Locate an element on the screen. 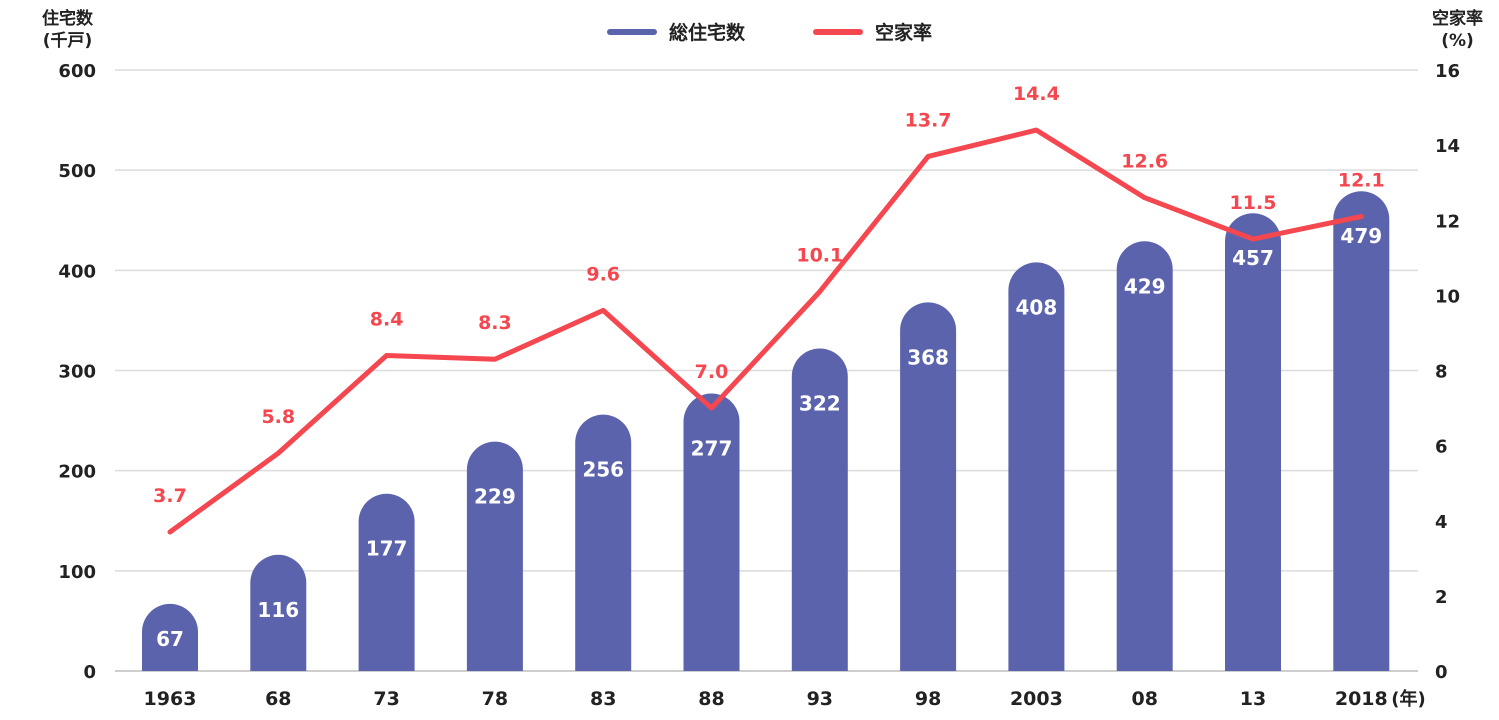 Image resolution: width=1499 pixels, height=720 pixels. line-value-label: 9.6 is located at coordinates (603, 274).